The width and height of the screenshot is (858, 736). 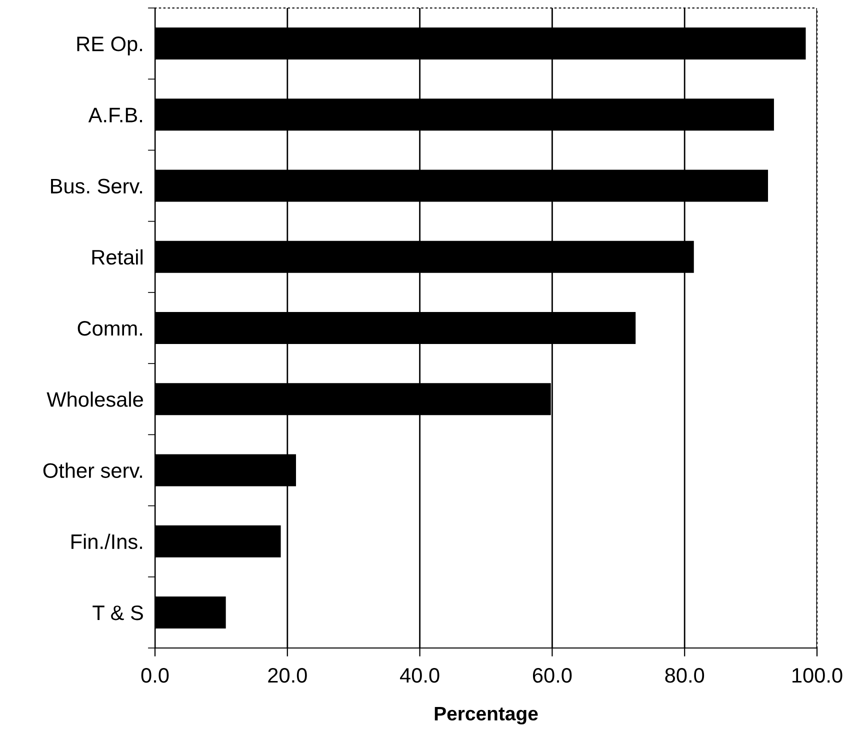 I want to click on y-tick-label: Fin./Ins., so click(x=107, y=542).